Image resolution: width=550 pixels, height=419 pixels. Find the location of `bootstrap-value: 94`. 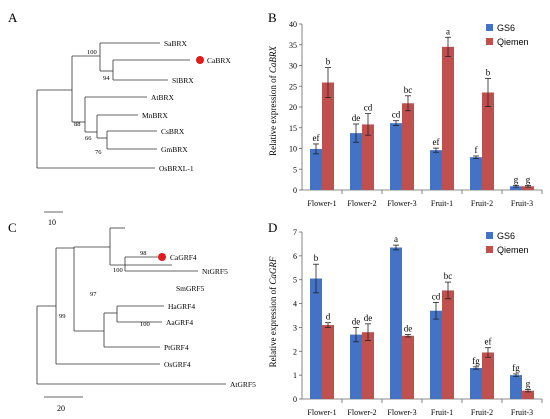

bootstrap-value: 94 is located at coordinates (106, 78).